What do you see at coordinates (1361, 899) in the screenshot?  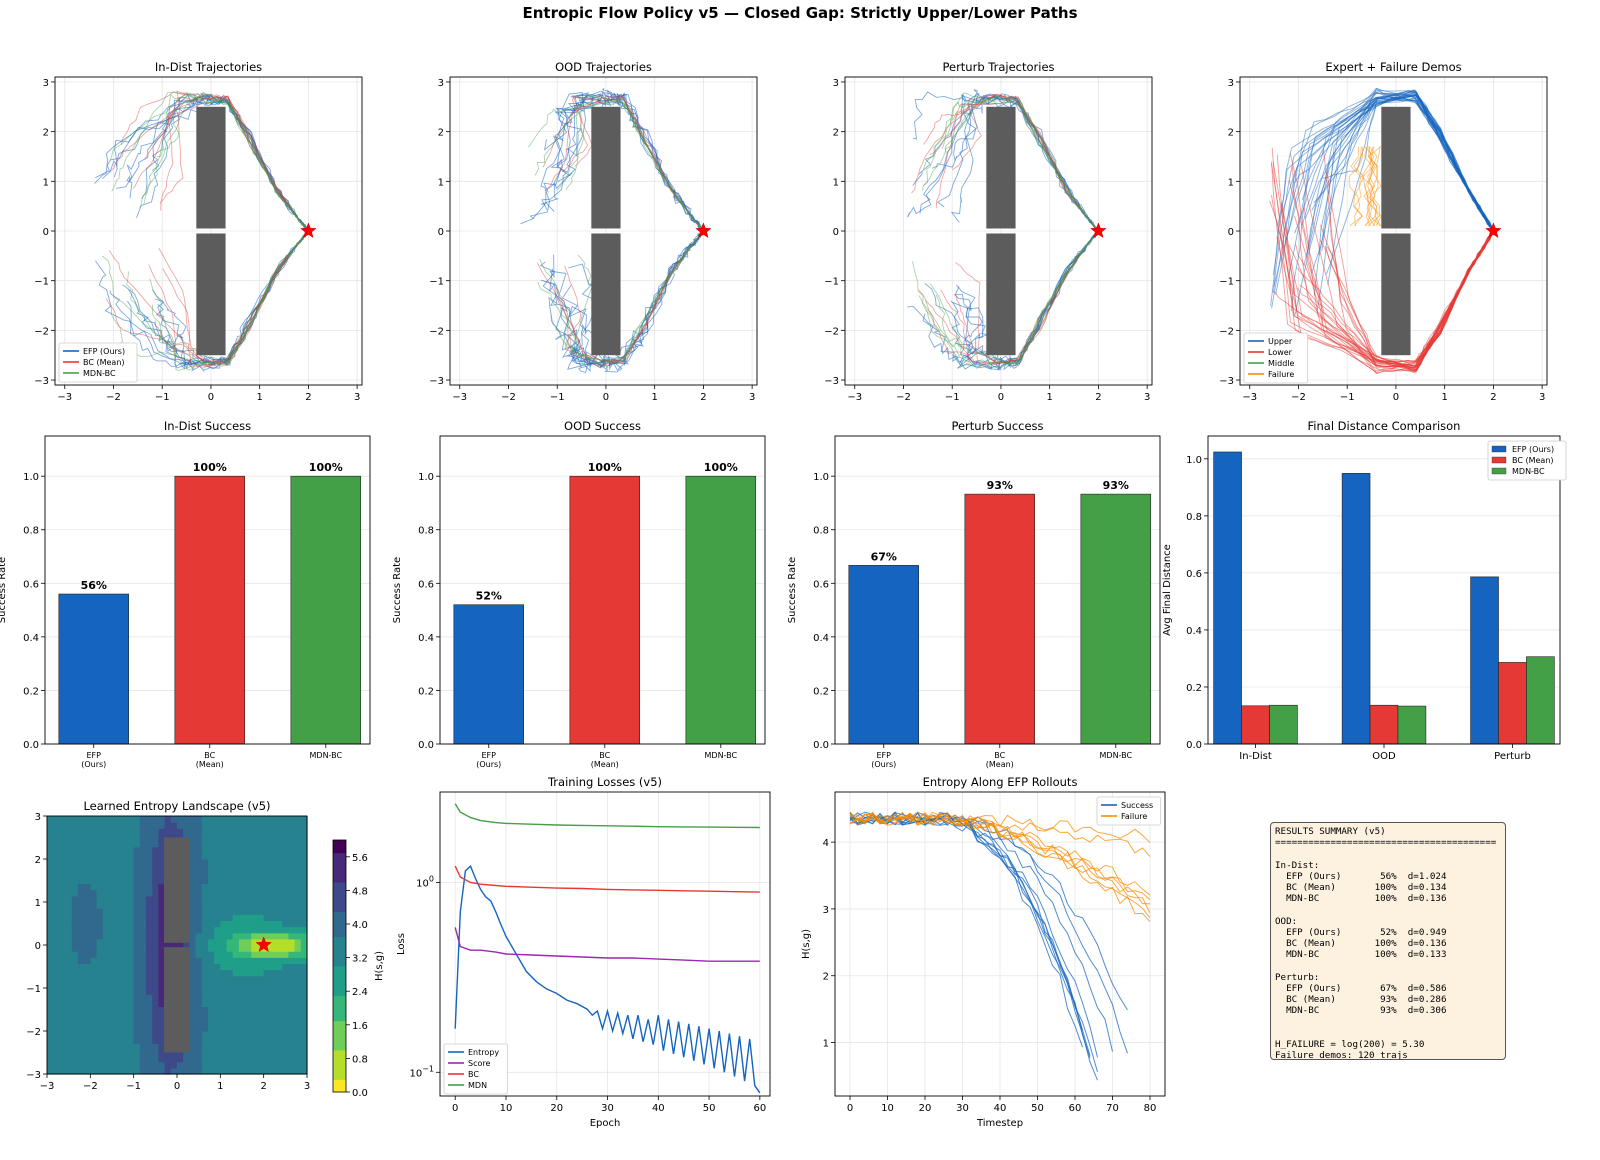 I see `summary-line: MDN-BC 100% d=0.136` at bounding box center [1361, 899].